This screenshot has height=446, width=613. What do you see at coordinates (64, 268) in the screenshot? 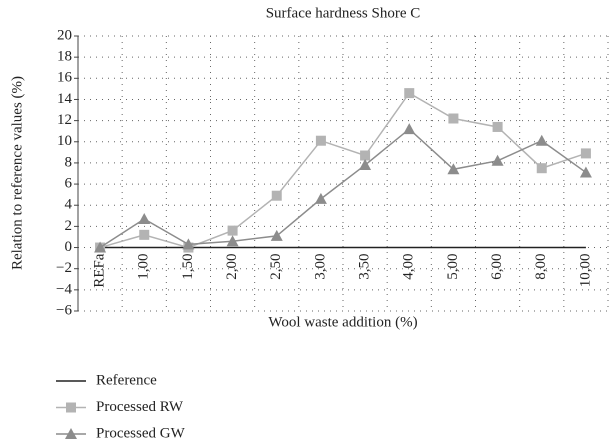
I see `y-tick-label: −2` at bounding box center [64, 268].